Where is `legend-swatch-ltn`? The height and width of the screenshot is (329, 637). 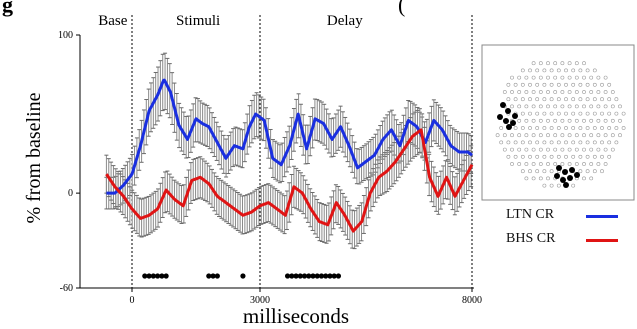 legend-swatch-ltn is located at coordinates (602, 216).